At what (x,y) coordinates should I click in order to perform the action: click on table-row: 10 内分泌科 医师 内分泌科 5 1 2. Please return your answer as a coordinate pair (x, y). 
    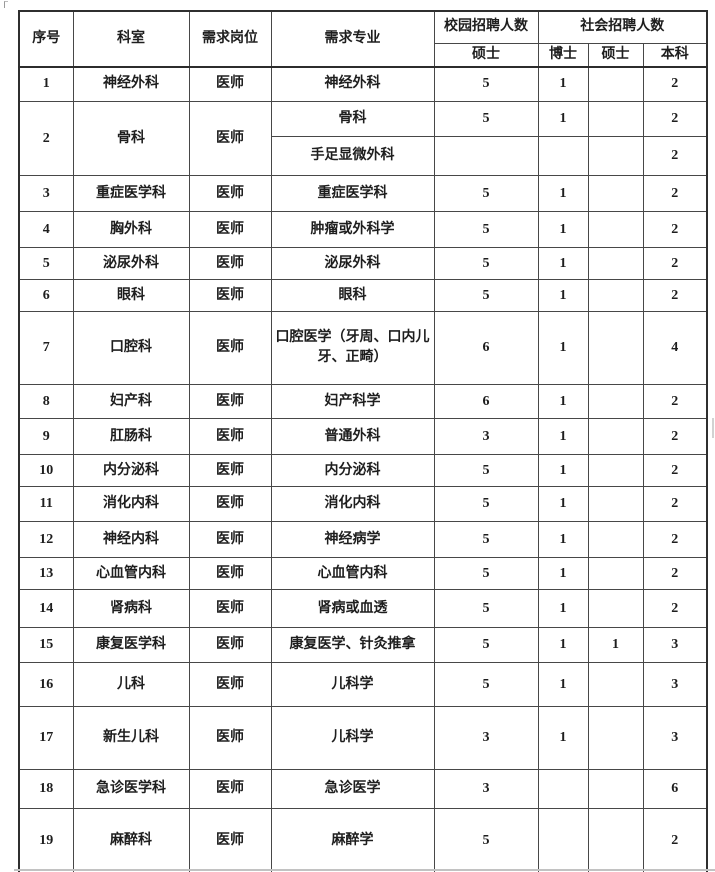
    Looking at the image, I should click on (363, 471).